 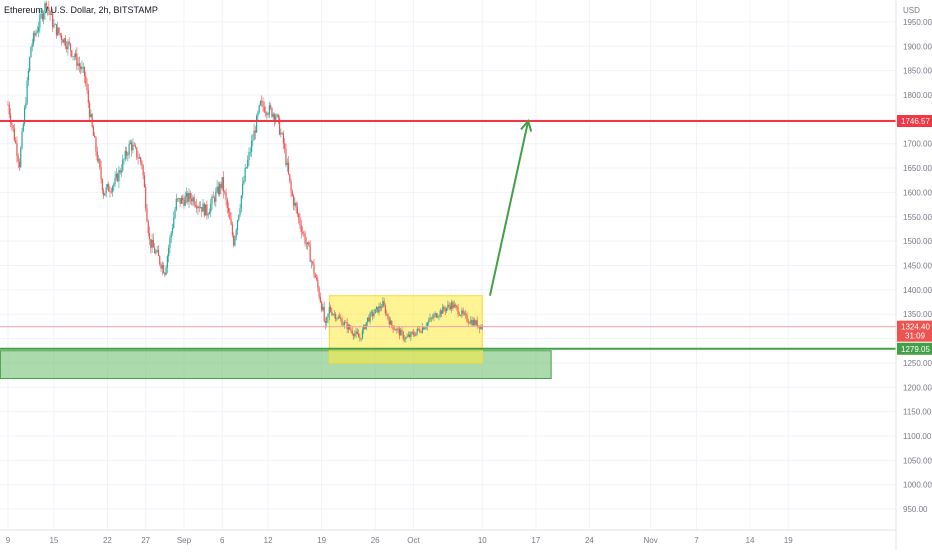 What do you see at coordinates (917, 387) in the screenshot?
I see `price-tick-label: 1200.00` at bounding box center [917, 387].